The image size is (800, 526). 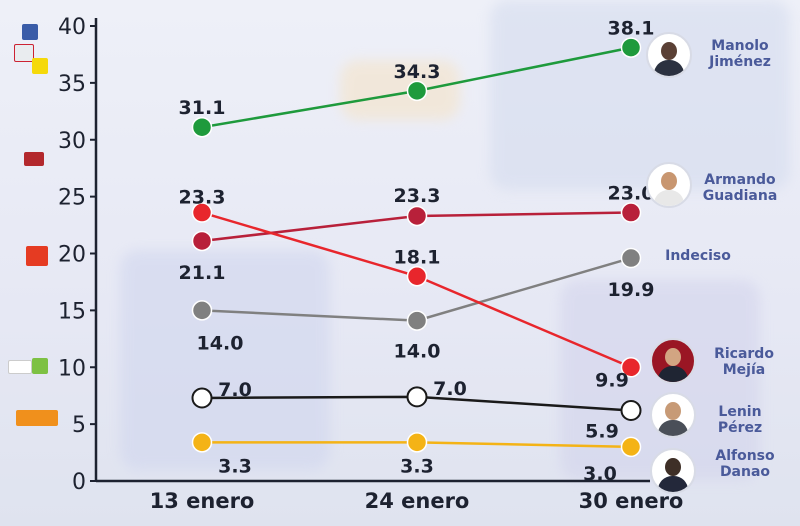 I want to click on y-tick-label: 20, so click(x=72, y=255).